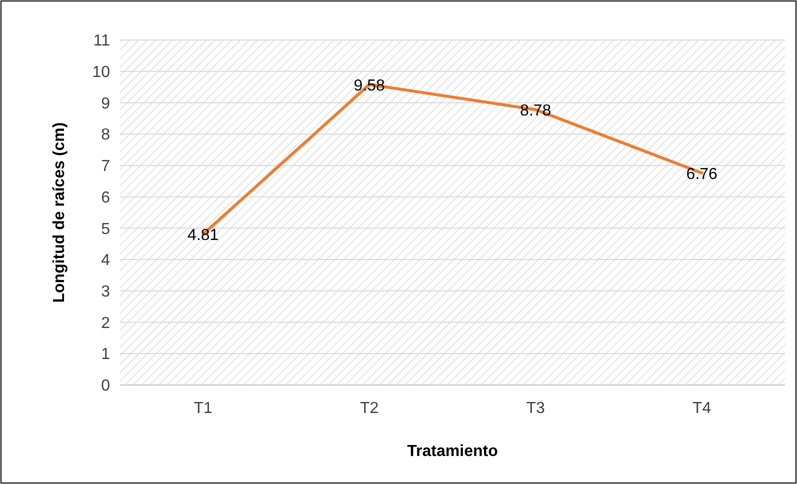  I want to click on y-tick-label: 1, so click(105, 355).